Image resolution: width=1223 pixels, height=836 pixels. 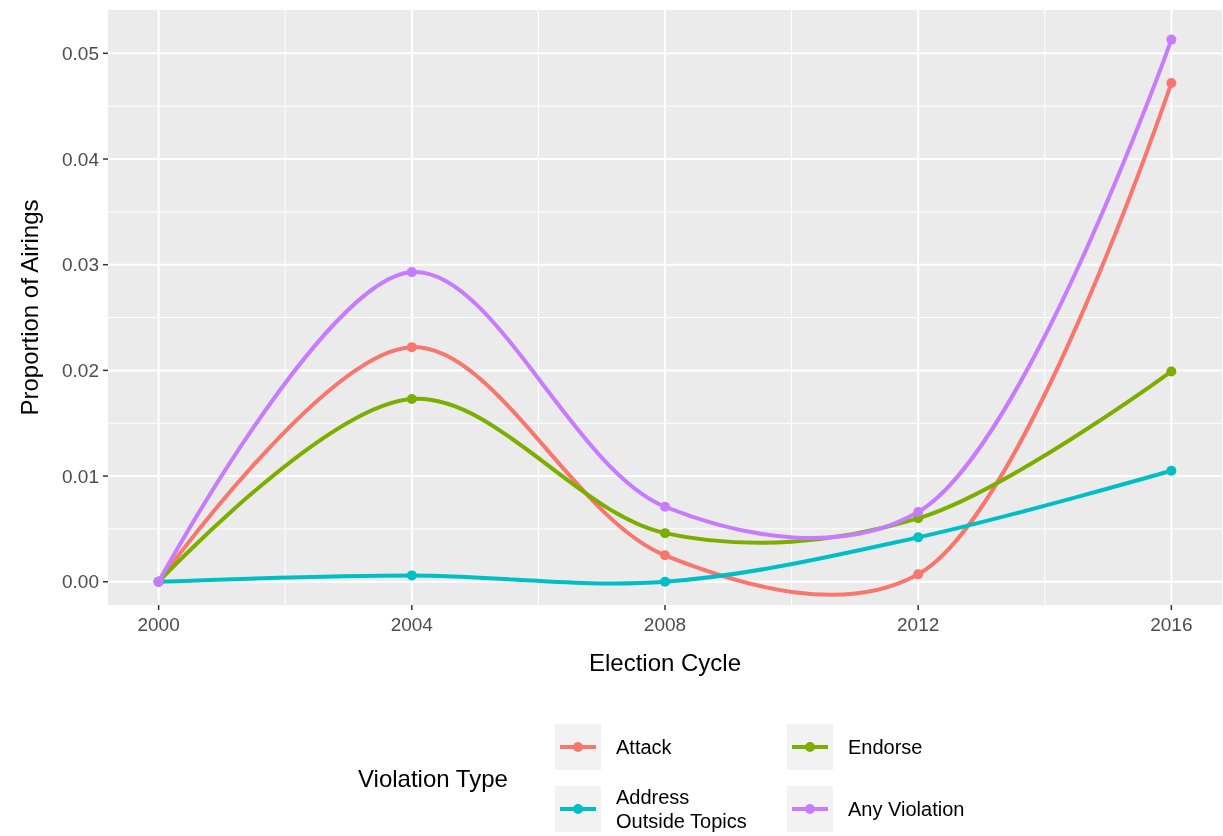 What do you see at coordinates (665, 662) in the screenshot?
I see `x-axis-title: Election Cycle` at bounding box center [665, 662].